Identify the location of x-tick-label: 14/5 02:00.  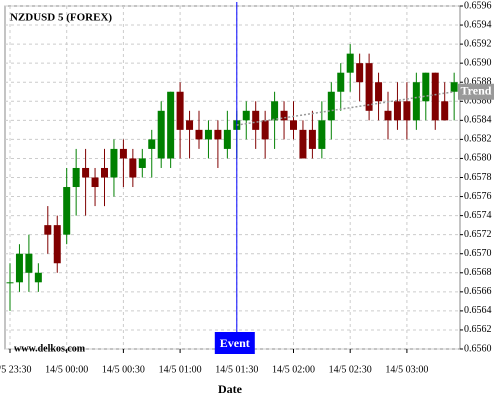
(293, 369).